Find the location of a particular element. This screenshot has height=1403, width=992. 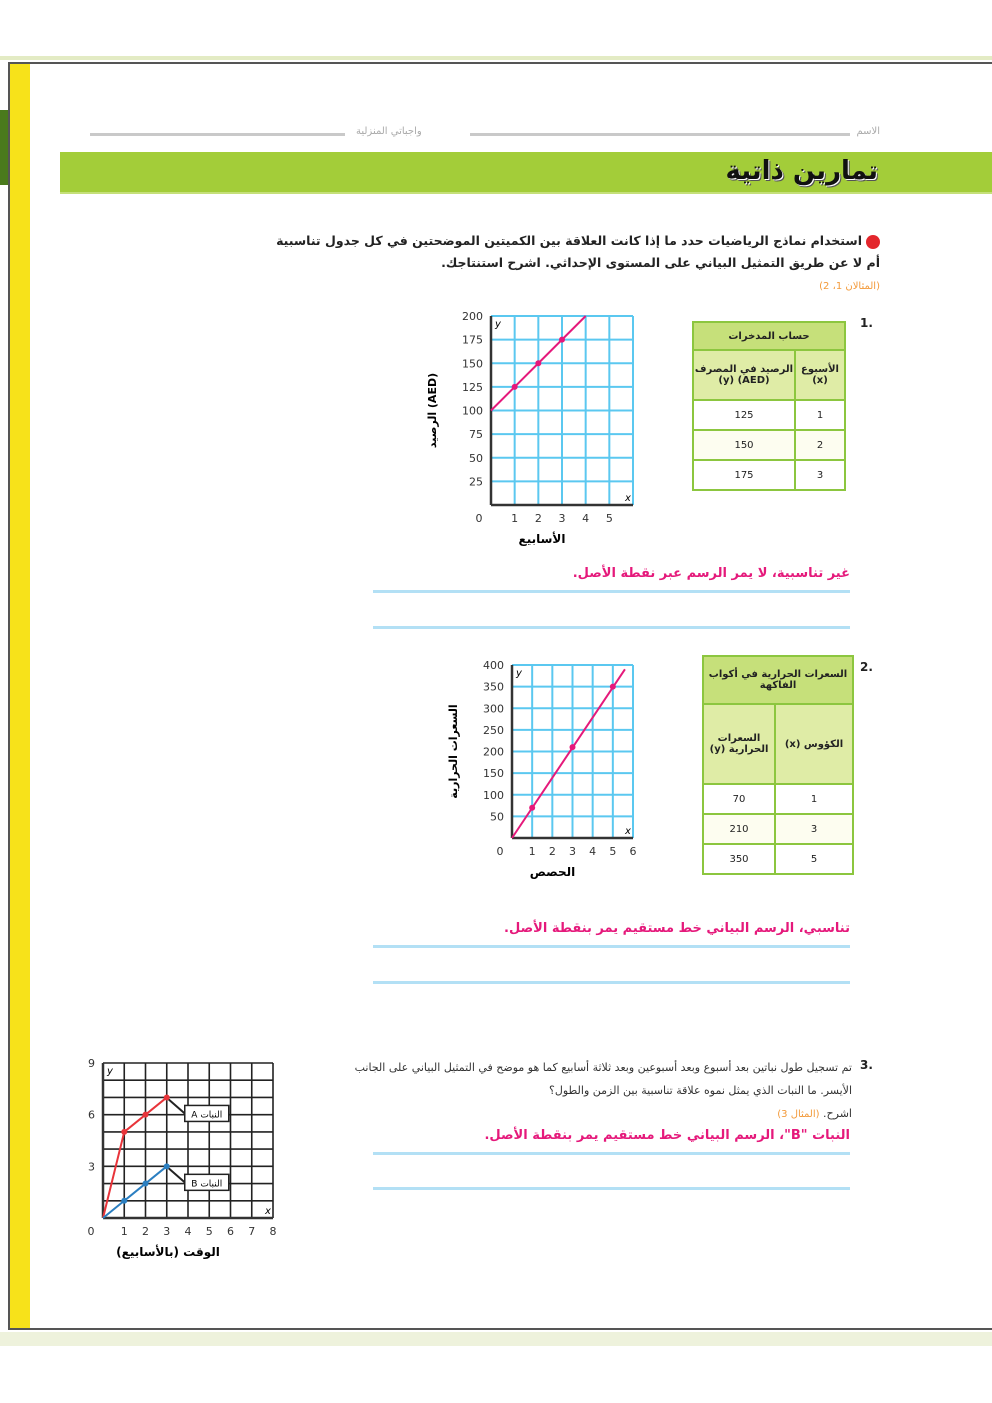

y-axis-label: السعرات الحرارية is located at coordinates (453, 751).